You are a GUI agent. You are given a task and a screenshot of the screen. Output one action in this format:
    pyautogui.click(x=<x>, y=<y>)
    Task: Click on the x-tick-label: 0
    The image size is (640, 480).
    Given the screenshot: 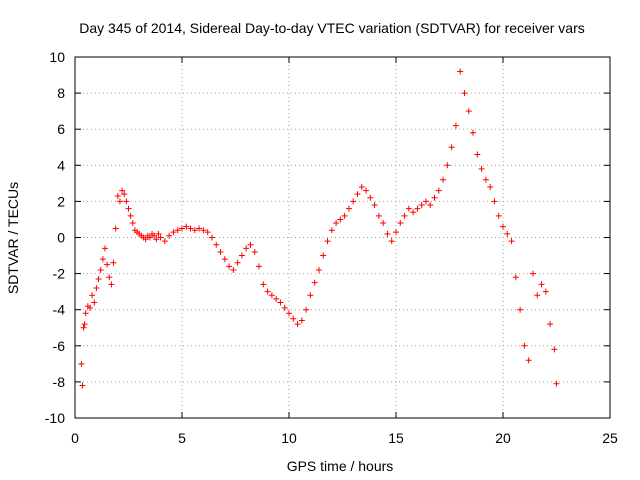 What is the action you would take?
    pyautogui.click(x=75, y=438)
    